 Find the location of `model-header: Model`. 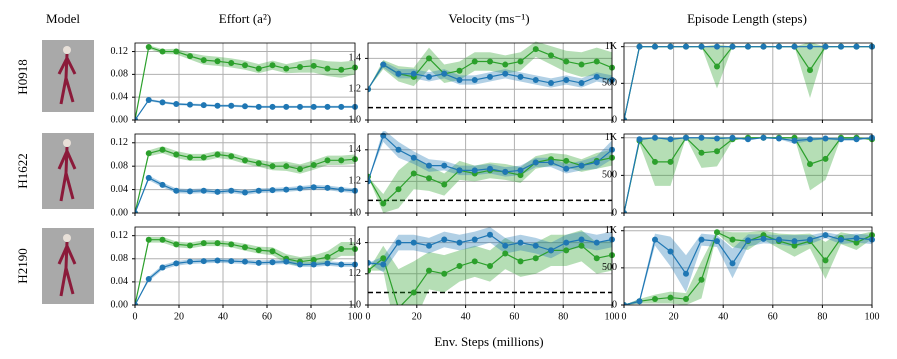

model-header: Model is located at coordinates (63, 18).